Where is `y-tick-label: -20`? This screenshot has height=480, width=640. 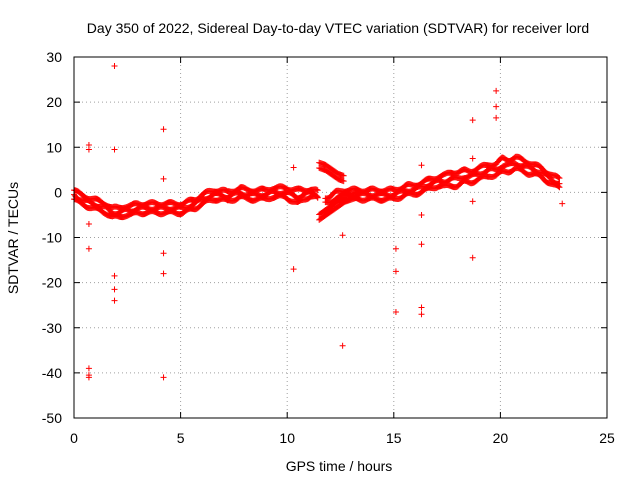 y-tick-label: -20 is located at coordinates (52, 283).